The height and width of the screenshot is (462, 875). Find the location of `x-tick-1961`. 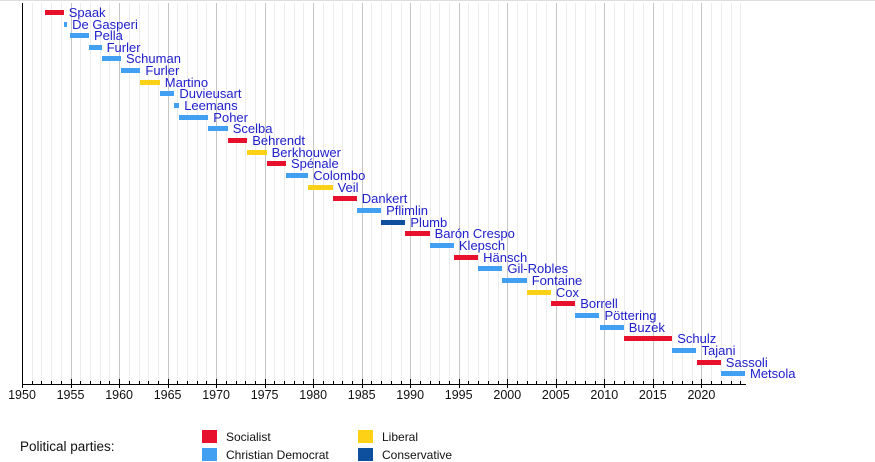

x-tick-1961 is located at coordinates (129, 382).